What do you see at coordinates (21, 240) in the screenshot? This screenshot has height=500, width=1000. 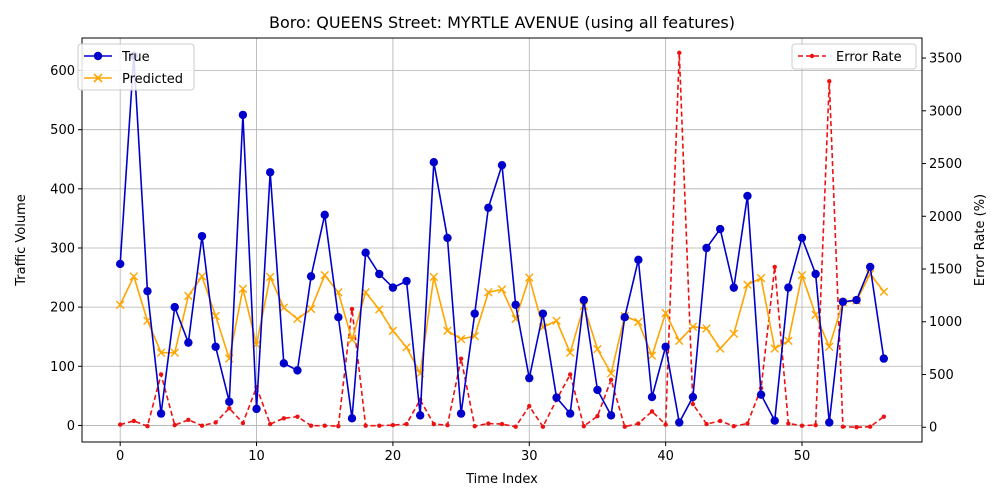 I see `y-axis-label-left: Traffic Volume` at bounding box center [21, 240].